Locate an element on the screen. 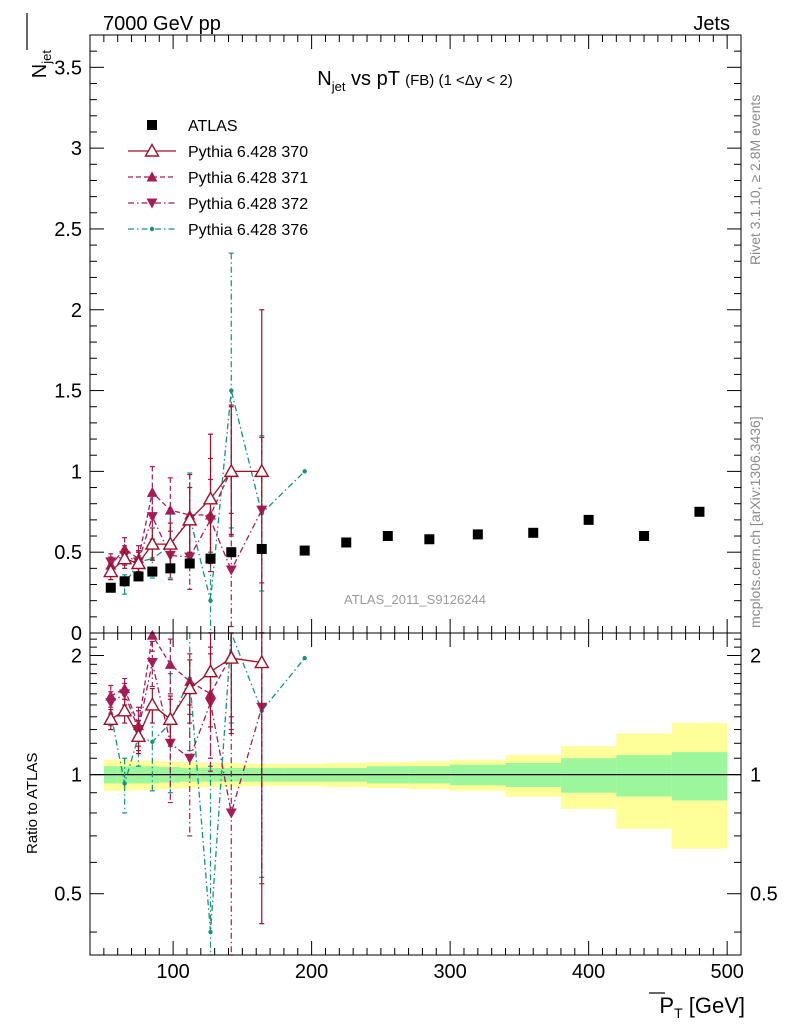 Image resolution: width=786 pixels, height=1024 pixels. main-y-tick-label-0: 0 is located at coordinates (76, 634).